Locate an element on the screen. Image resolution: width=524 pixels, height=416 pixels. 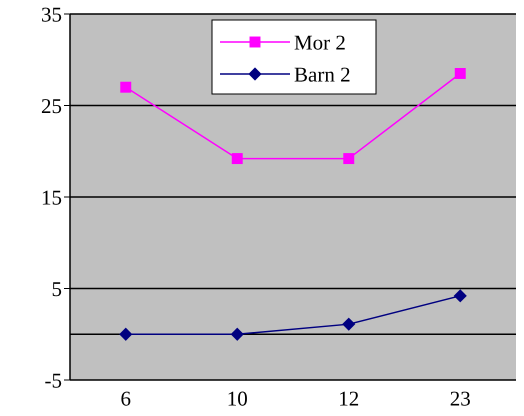
x-tick-label: 23 is located at coordinates (460, 398).